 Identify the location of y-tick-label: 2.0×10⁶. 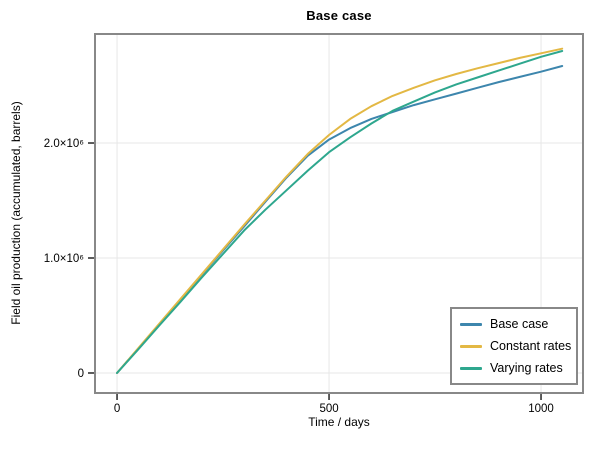
(64, 144).